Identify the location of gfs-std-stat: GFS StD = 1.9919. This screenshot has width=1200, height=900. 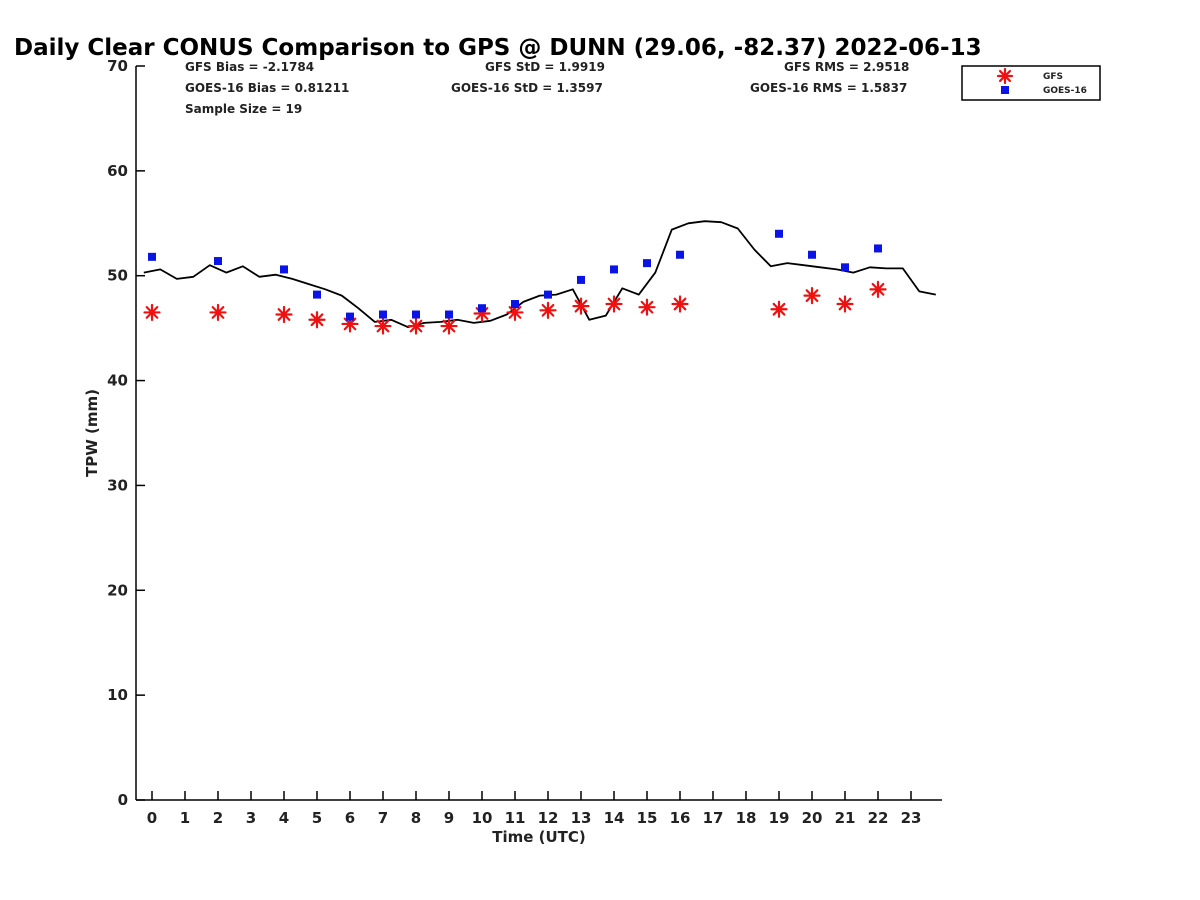
(545, 67).